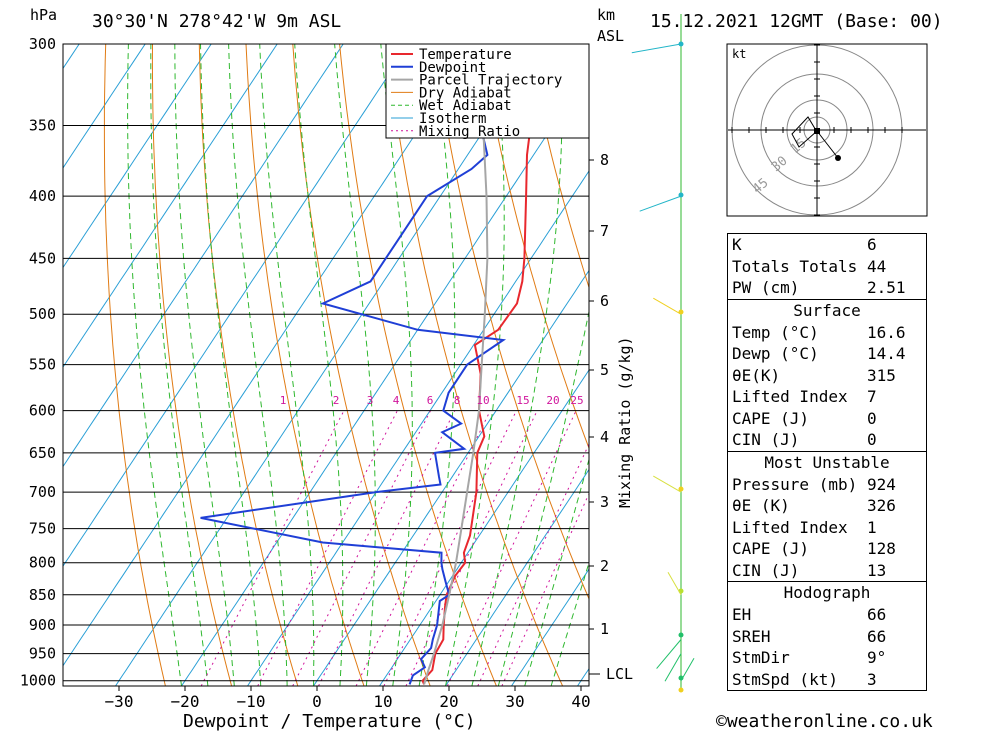 The height and width of the screenshot is (733, 1000). What do you see at coordinates (552, 400) in the screenshot?
I see `mixing-ratio-label: 20` at bounding box center [552, 400].